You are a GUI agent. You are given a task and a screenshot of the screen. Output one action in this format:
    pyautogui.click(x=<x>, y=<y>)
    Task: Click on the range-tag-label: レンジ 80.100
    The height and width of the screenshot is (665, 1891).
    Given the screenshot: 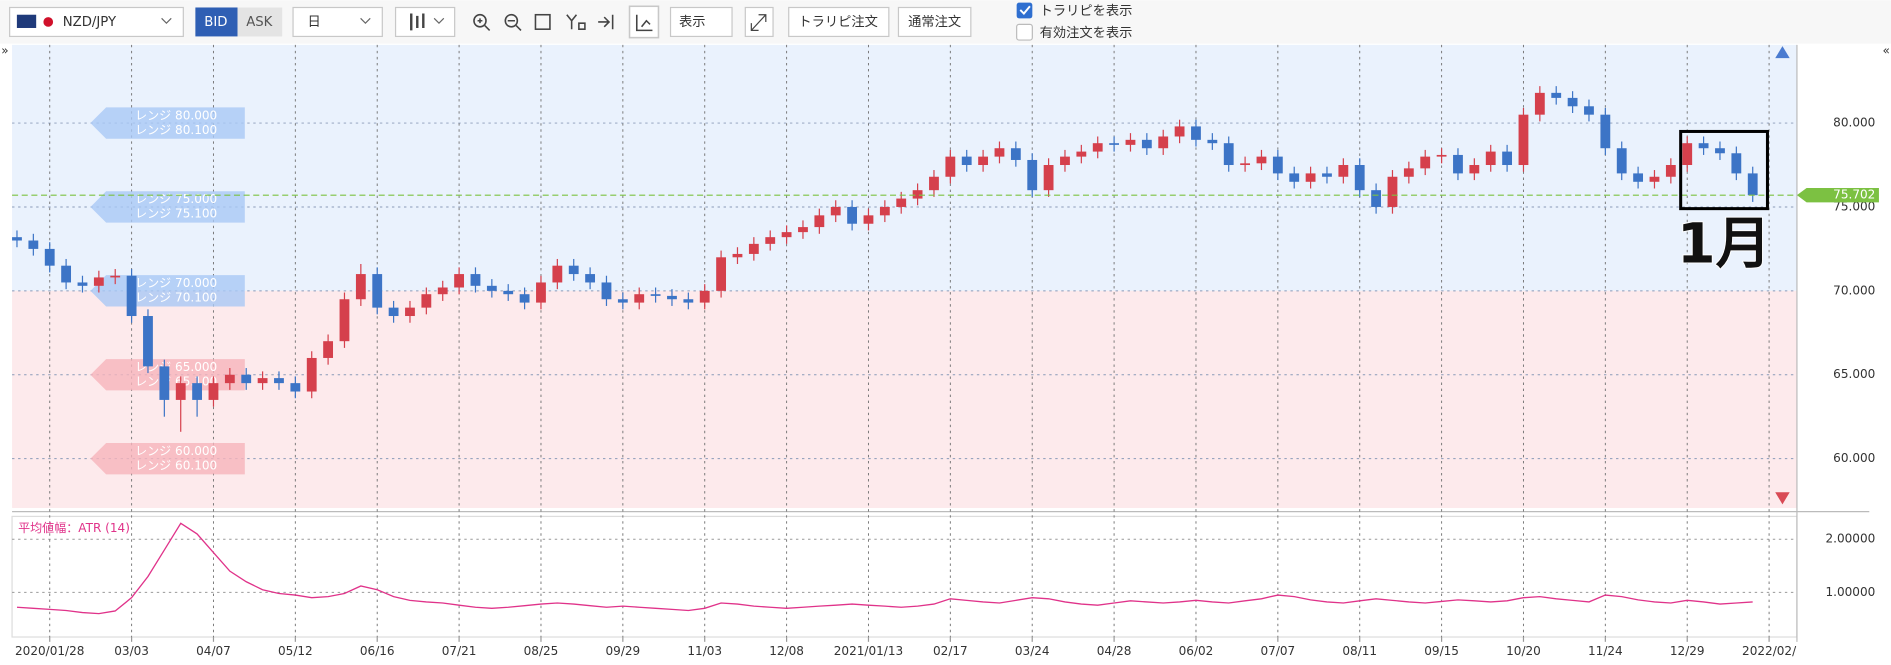 What is the action you would take?
    pyautogui.click(x=176, y=130)
    